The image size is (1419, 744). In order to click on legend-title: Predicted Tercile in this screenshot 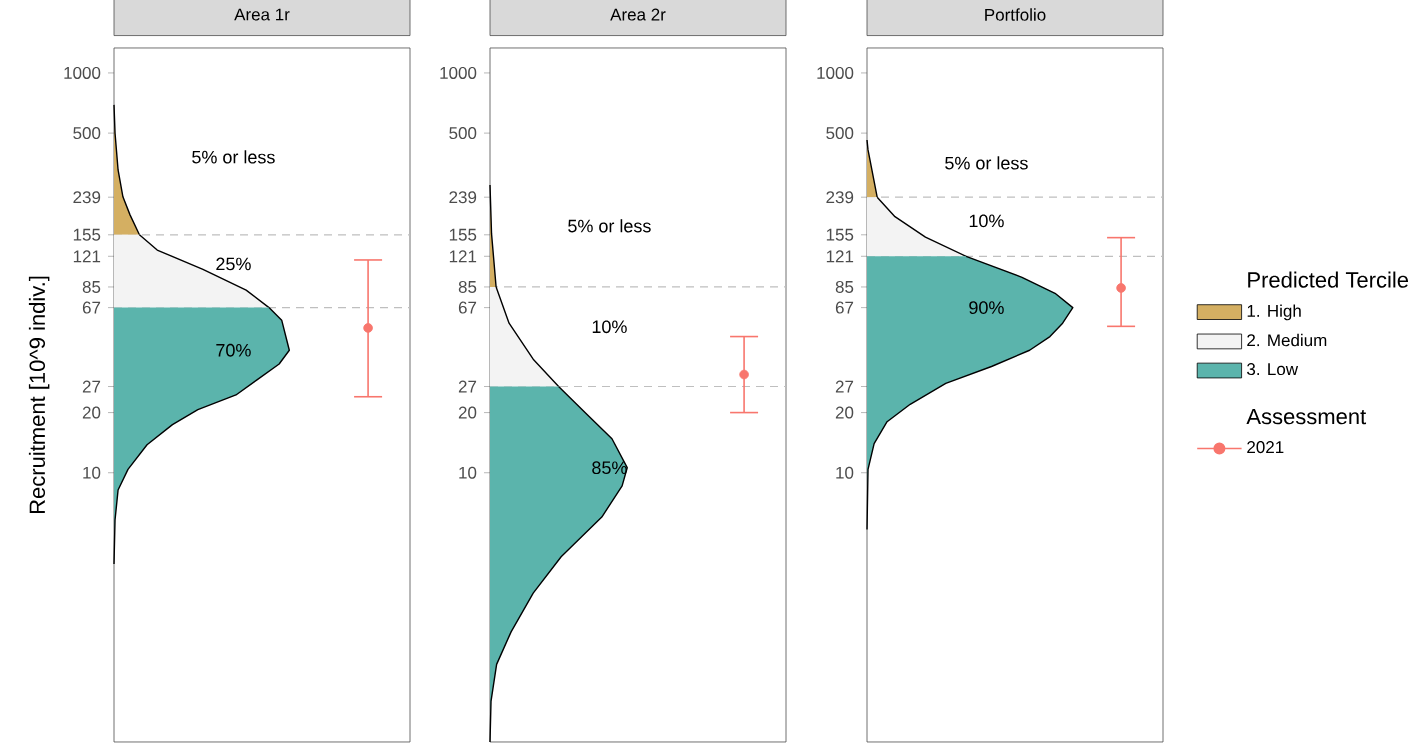, I will do `click(1328, 279)`.